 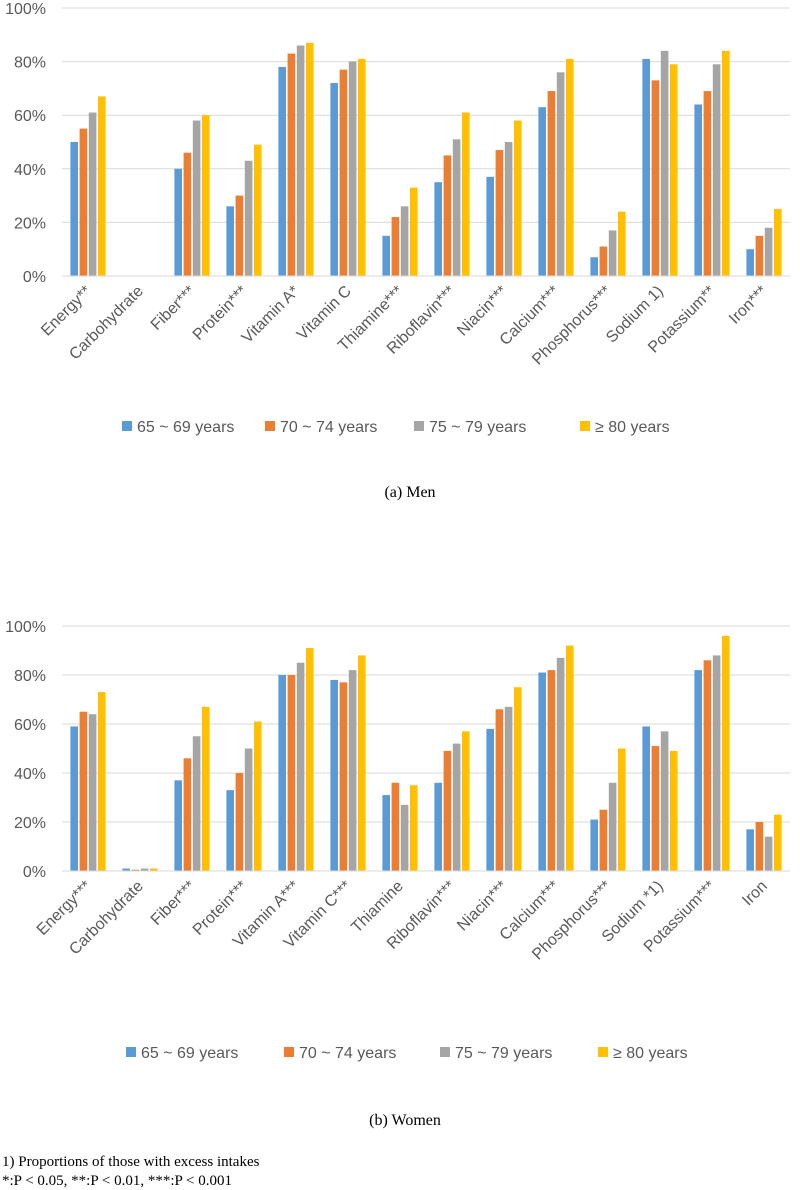 I want to click on y-tick-label: 20%, so click(x=30, y=223).